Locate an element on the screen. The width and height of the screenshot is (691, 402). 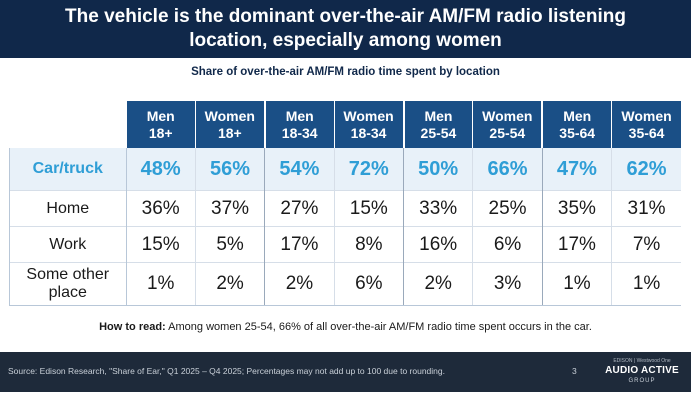
column-header: Men 18-34 is located at coordinates (299, 124).